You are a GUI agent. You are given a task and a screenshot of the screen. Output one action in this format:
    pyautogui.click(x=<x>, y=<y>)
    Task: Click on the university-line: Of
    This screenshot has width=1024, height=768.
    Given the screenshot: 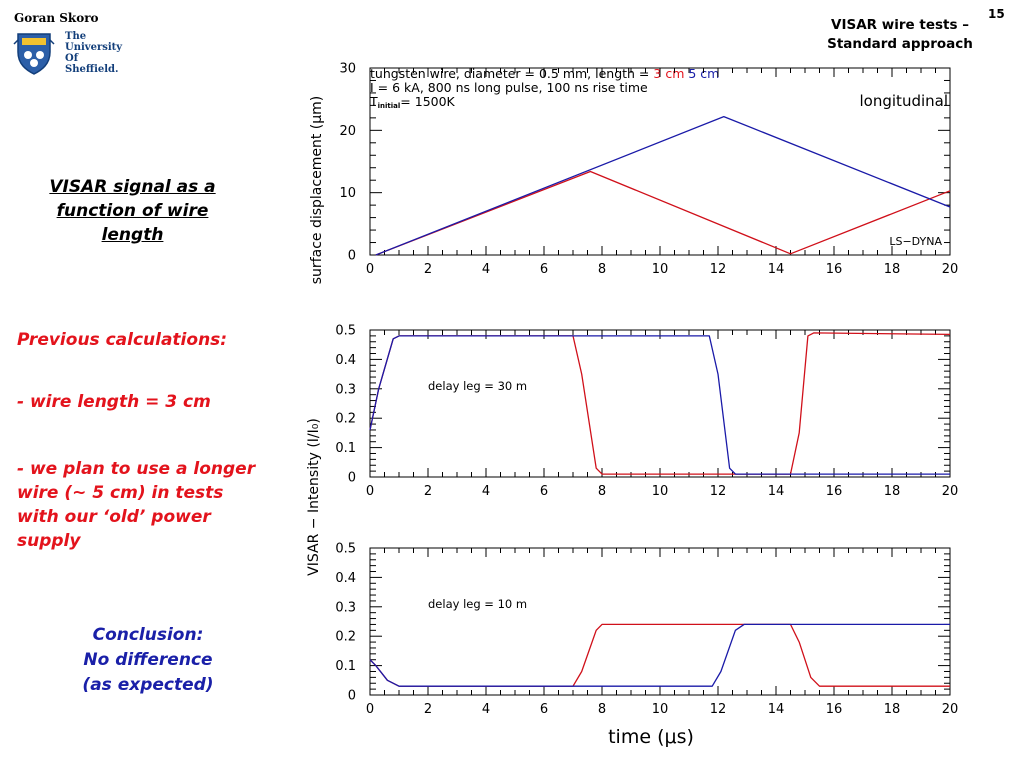 What is the action you would take?
    pyautogui.click(x=72, y=58)
    